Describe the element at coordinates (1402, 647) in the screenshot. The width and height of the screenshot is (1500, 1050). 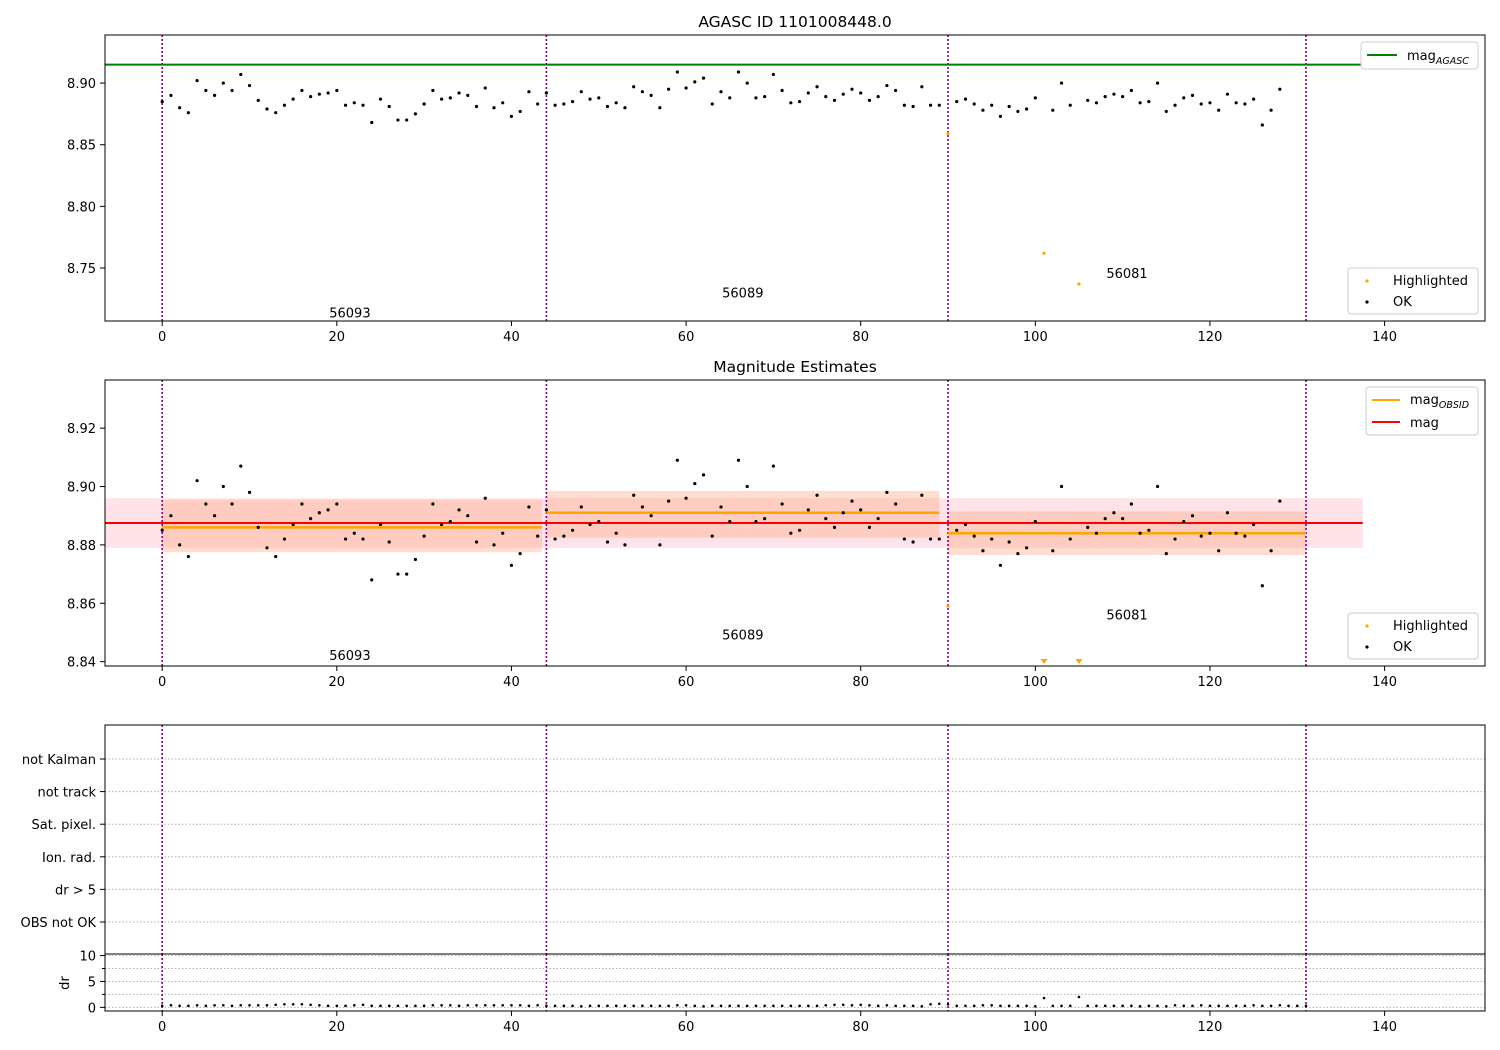
I see `ok-legend-label-2: OK` at that location.